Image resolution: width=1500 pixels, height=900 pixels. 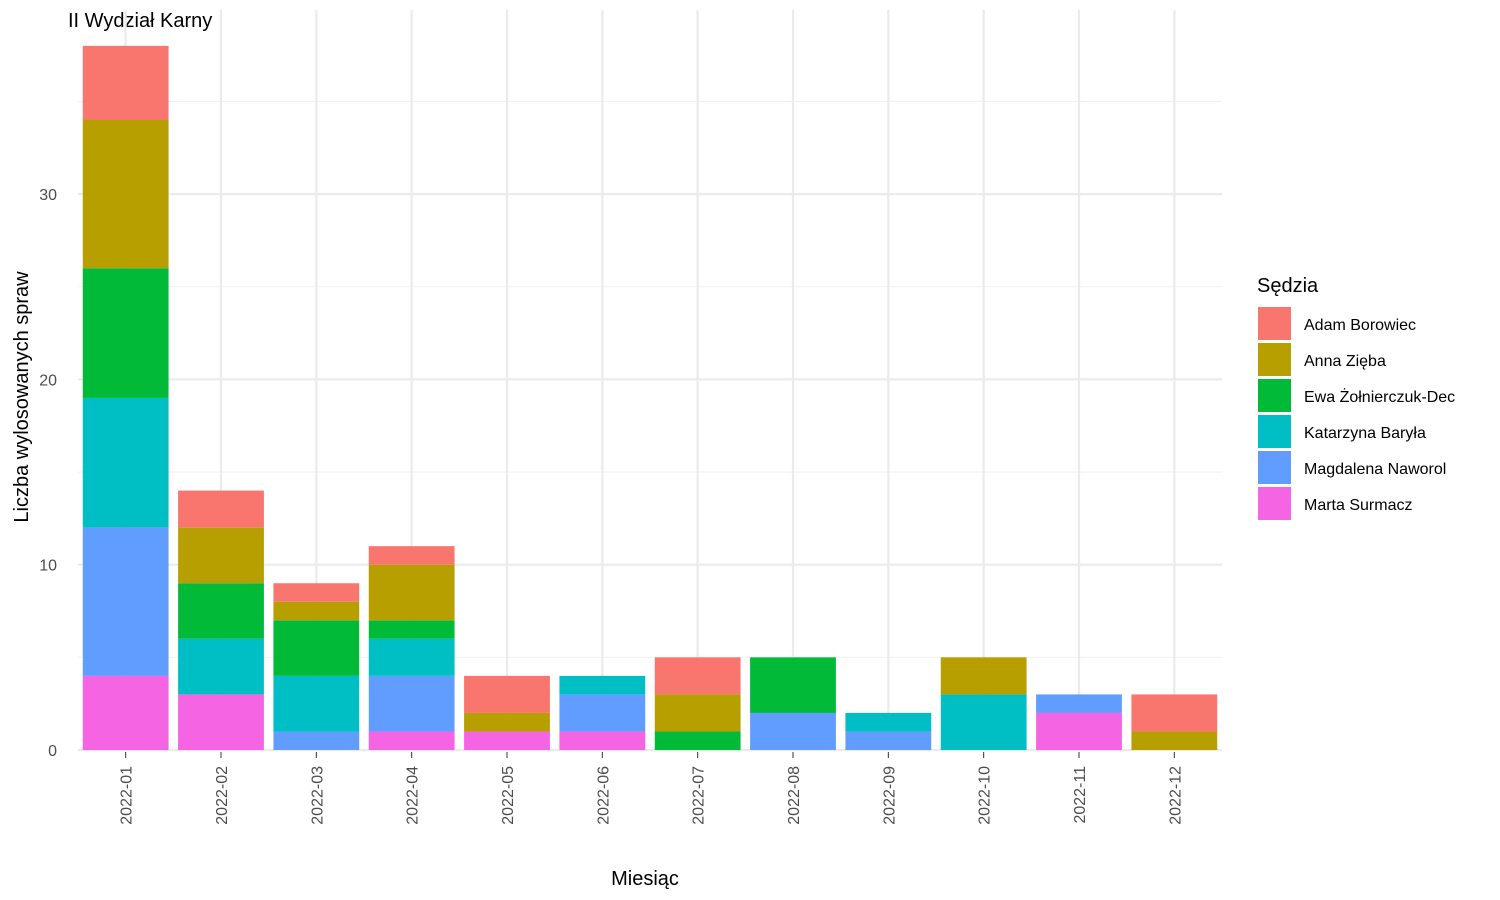 I want to click on x-tick-label: 2022-12, so click(x=1175, y=795).